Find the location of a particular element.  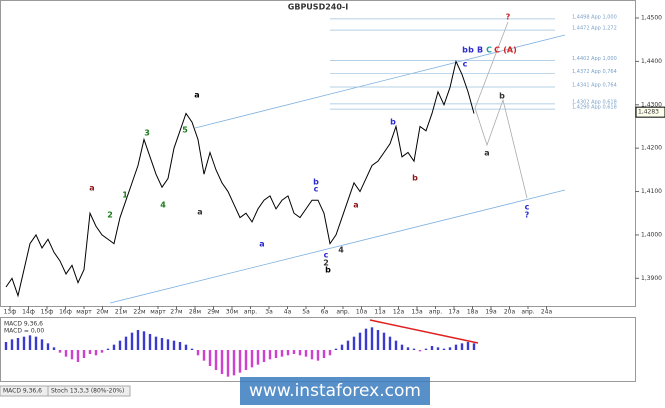

wave-label: (A) is located at coordinates (510, 50).